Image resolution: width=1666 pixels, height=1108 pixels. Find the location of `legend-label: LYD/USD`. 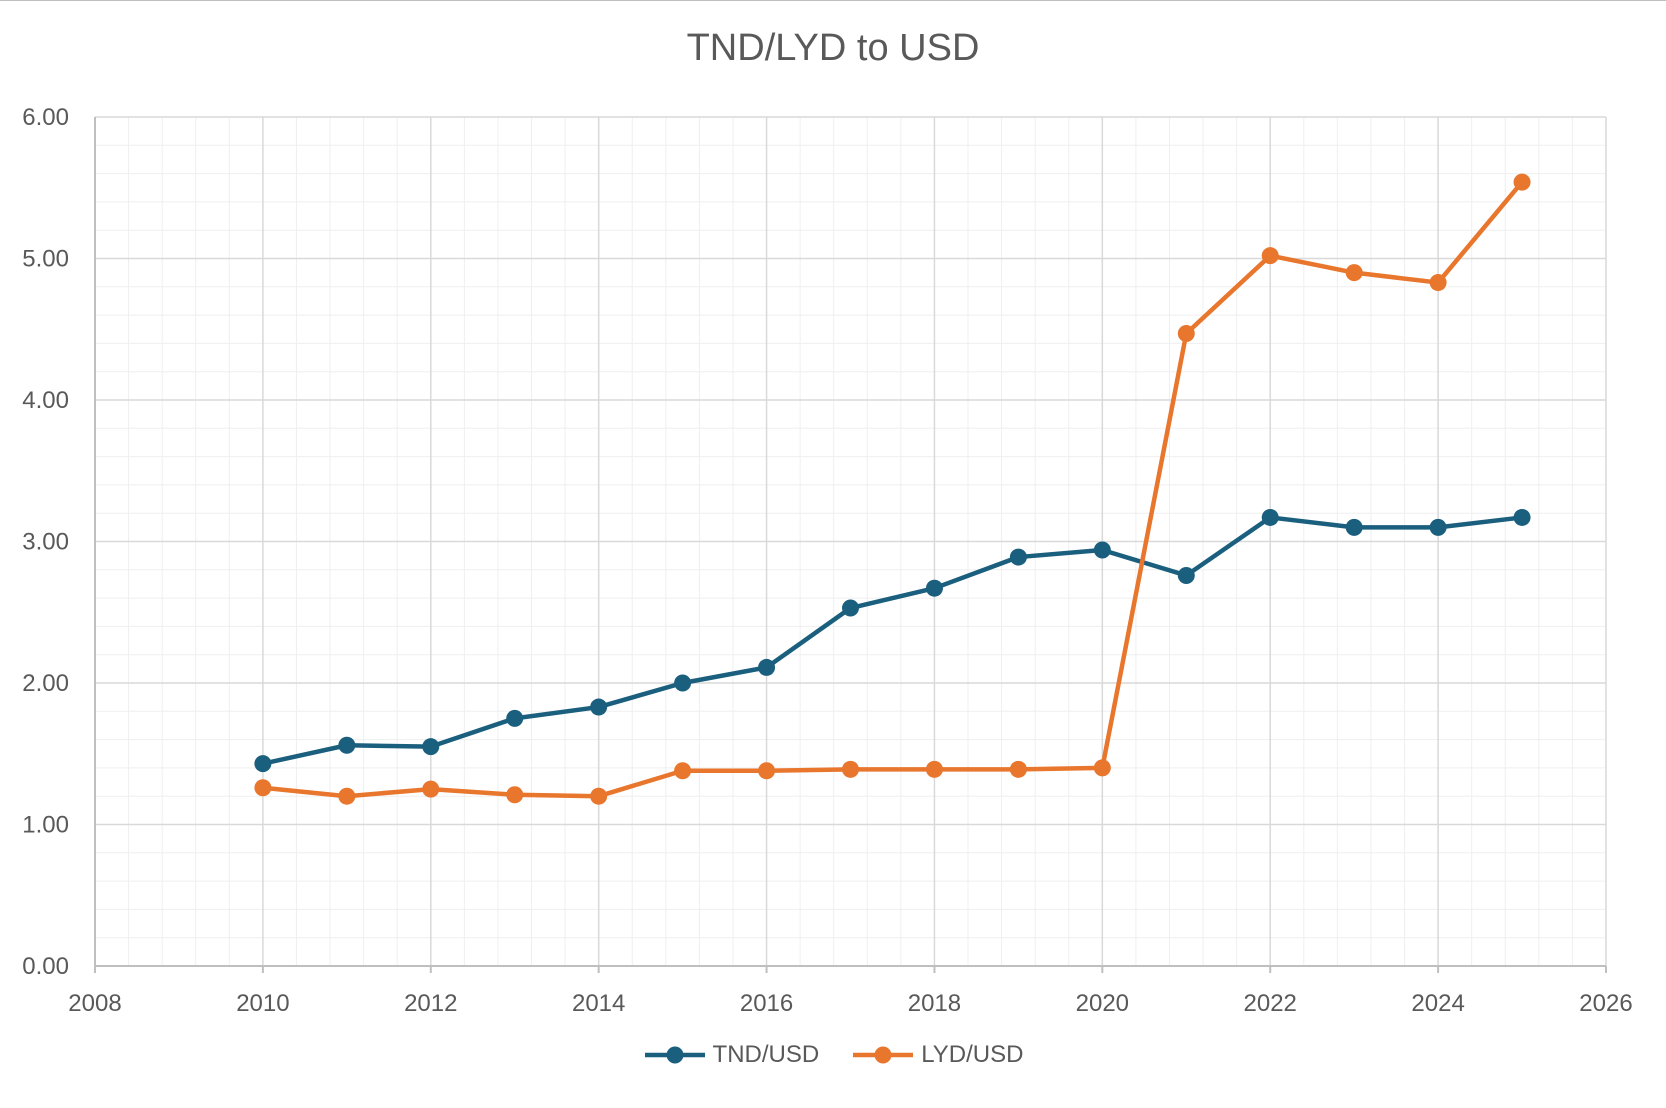

legend-label: LYD/USD is located at coordinates (972, 1054).